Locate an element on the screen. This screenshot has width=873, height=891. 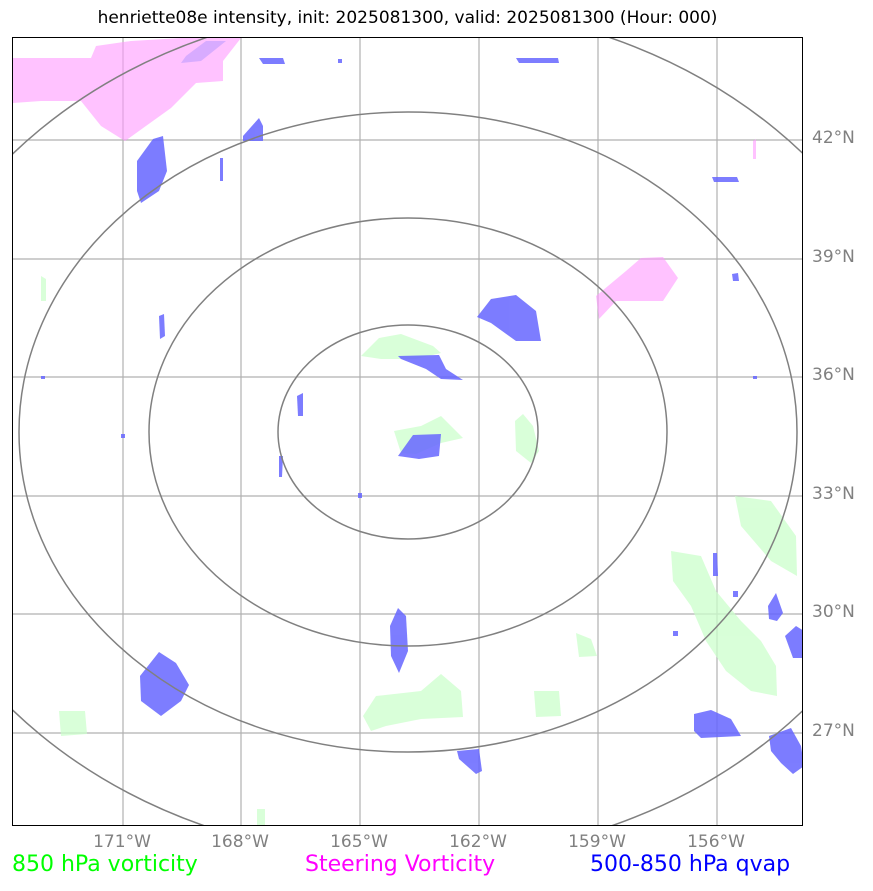
legend-steering-vorticity: Steering Vorticity is located at coordinates (400, 864).